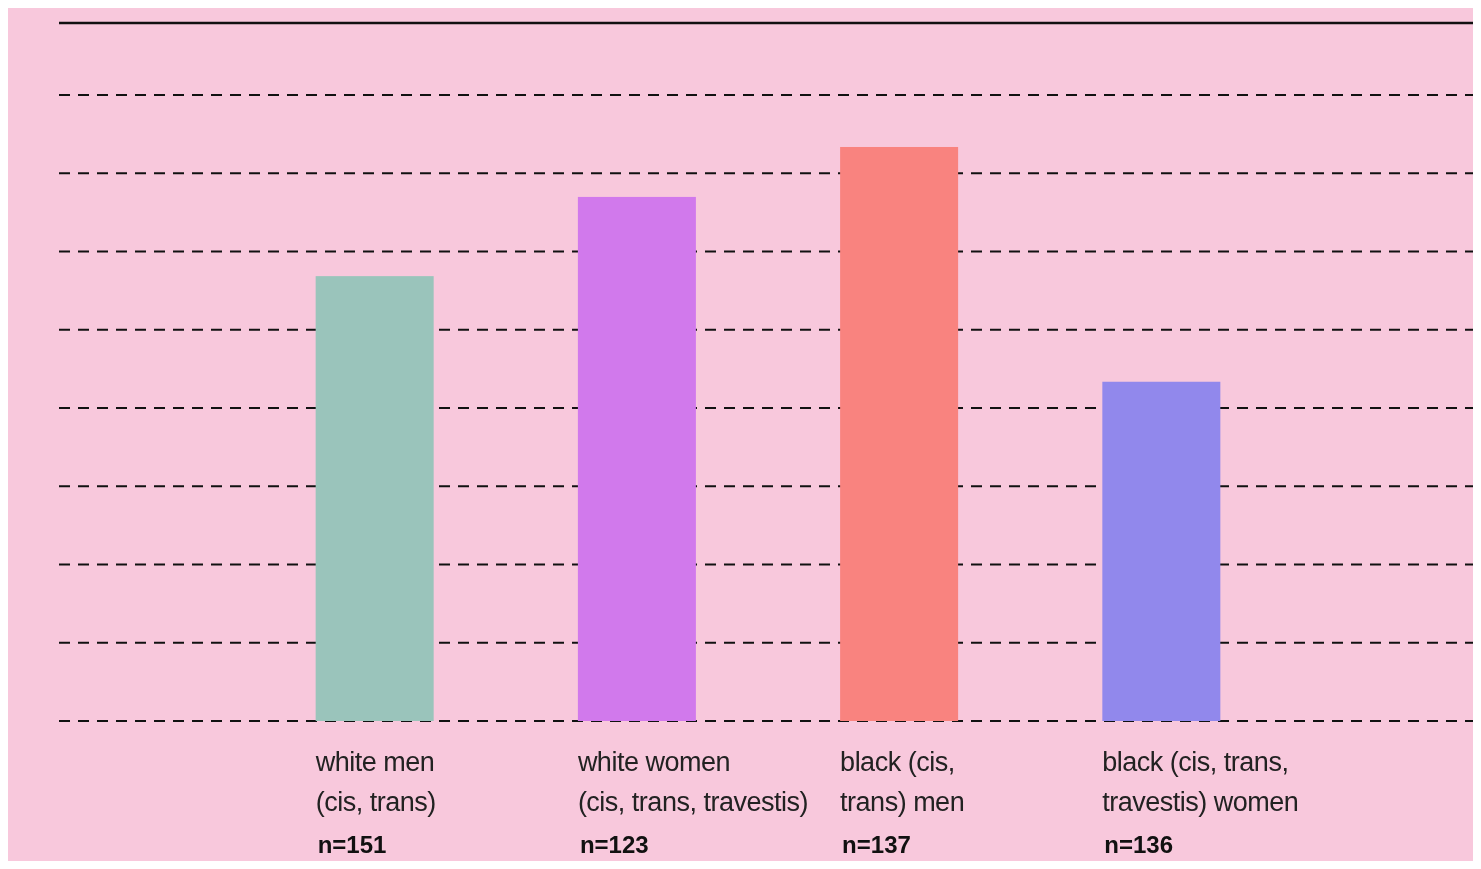 This screenshot has height=869, width=1481. What do you see at coordinates (375, 782) in the screenshot?
I see `x-tick-label: white men (cis, trans)` at bounding box center [375, 782].